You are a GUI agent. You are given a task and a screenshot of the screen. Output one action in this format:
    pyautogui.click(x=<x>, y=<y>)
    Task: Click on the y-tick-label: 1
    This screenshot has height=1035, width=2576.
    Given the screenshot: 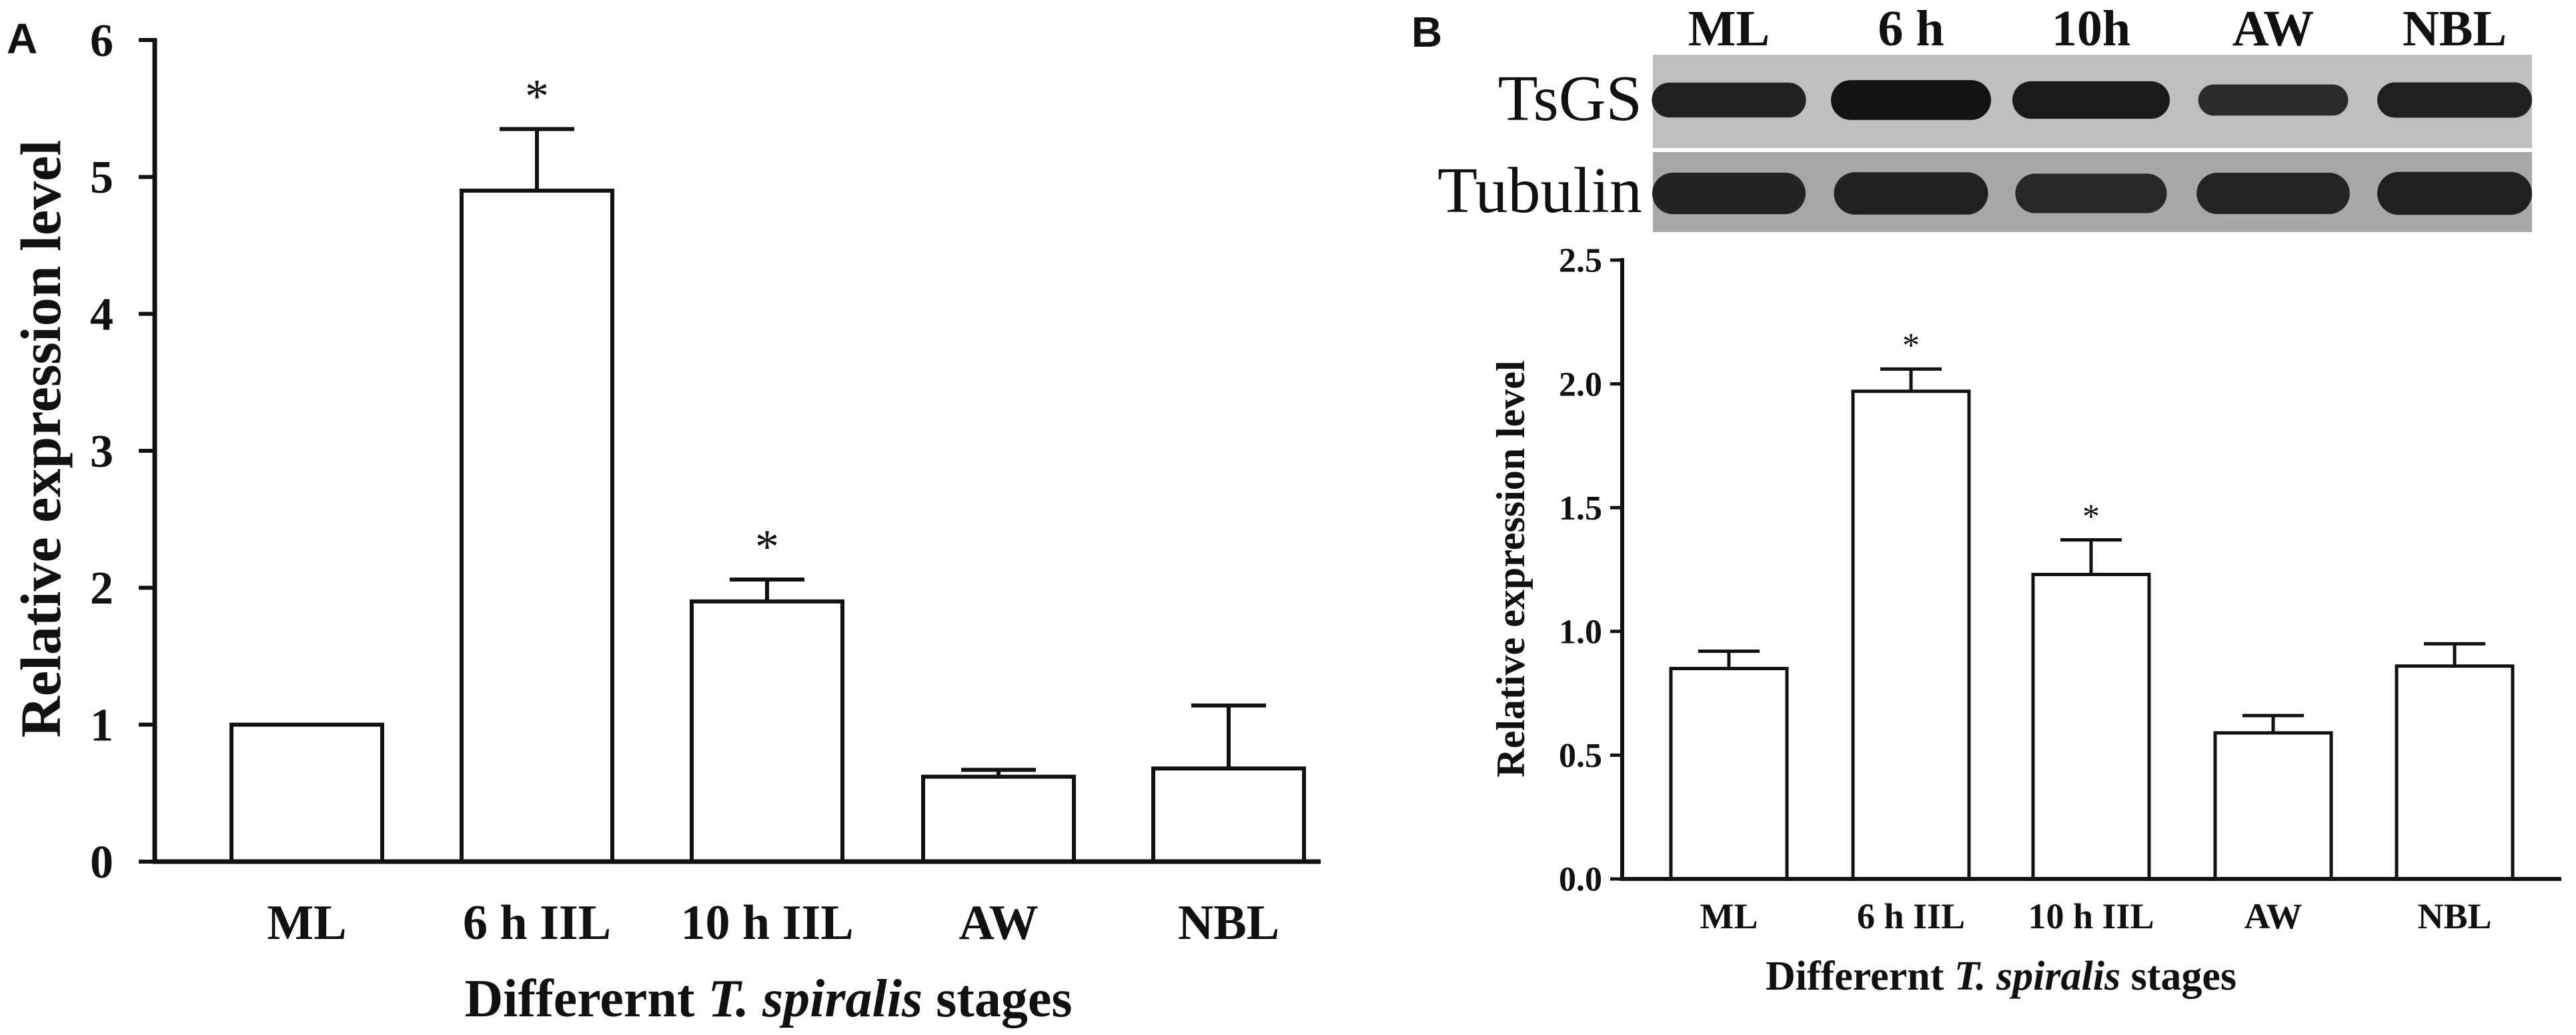 What is the action you would take?
    pyautogui.click(x=101, y=725)
    